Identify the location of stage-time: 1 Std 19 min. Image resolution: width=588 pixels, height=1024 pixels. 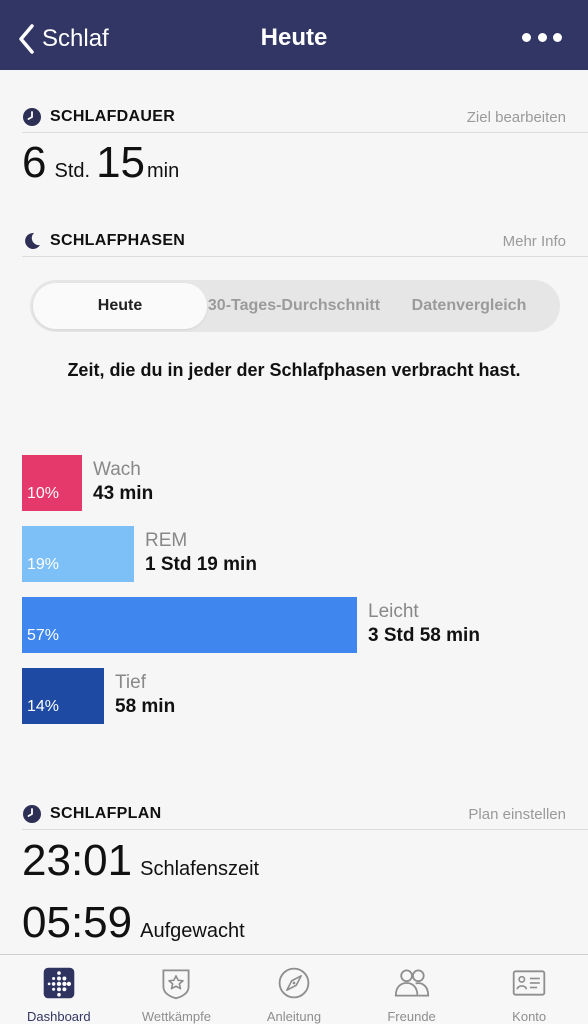
(201, 564).